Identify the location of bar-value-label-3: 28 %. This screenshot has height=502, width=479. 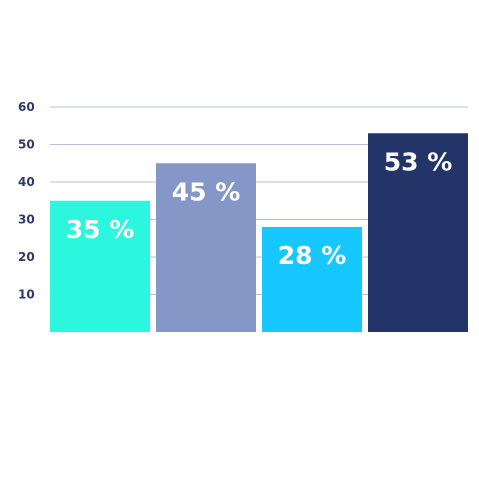
(312, 255).